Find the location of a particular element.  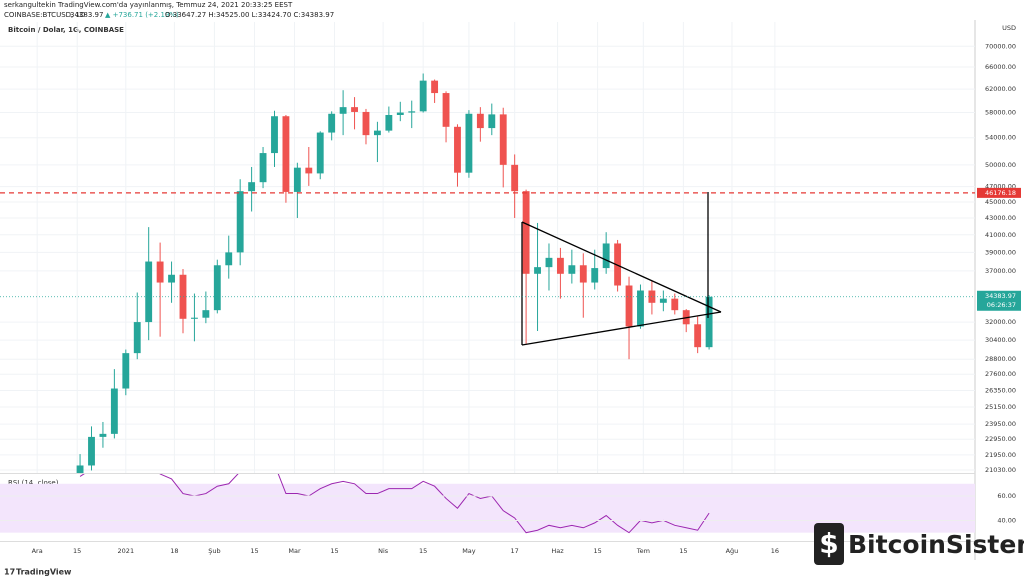

x-tick-label: 17 is located at coordinates (515, 551).